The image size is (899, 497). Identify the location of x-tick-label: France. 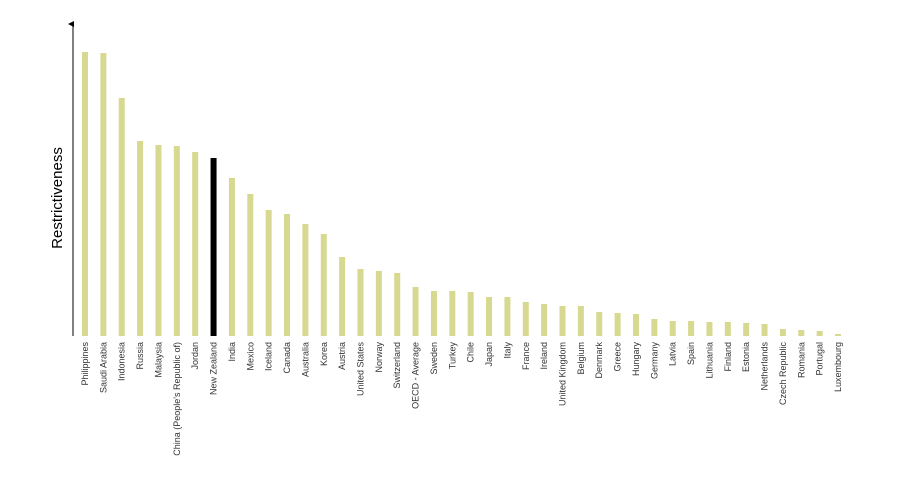
(526, 356).